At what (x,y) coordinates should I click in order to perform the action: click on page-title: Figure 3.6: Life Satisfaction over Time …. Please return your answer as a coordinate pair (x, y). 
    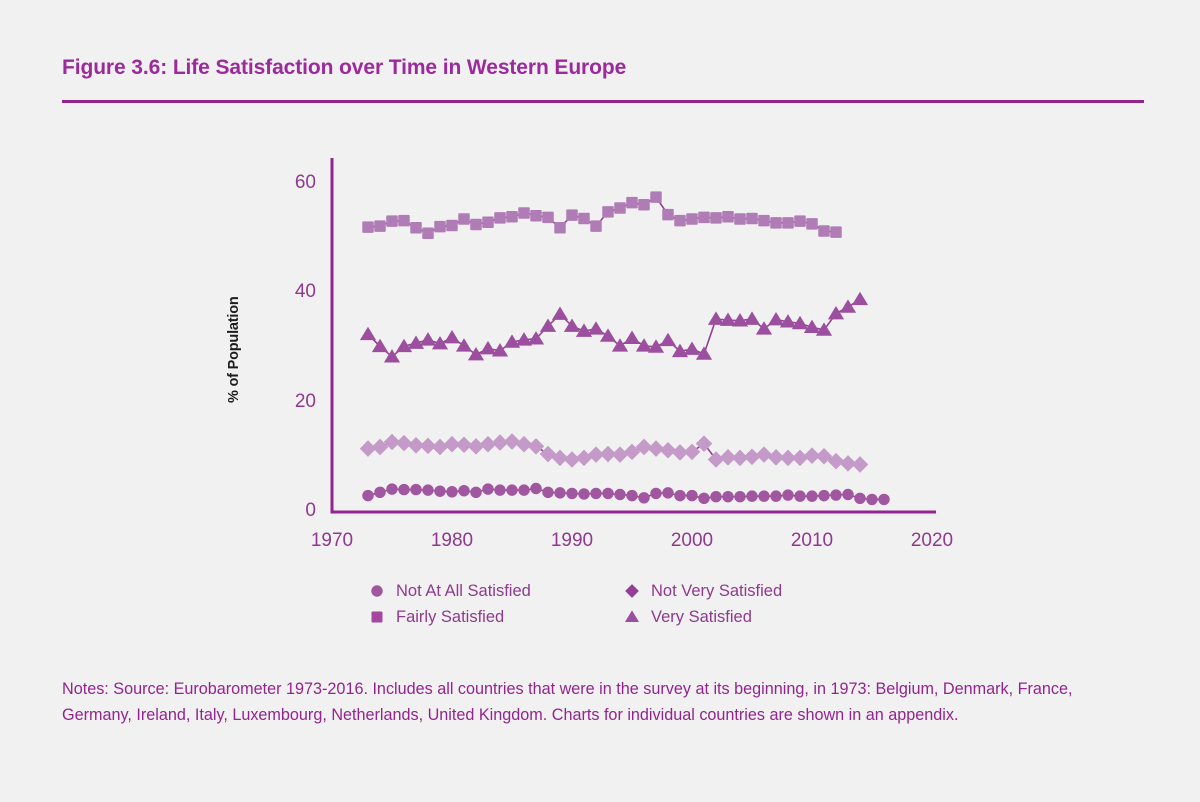
    Looking at the image, I should click on (344, 67).